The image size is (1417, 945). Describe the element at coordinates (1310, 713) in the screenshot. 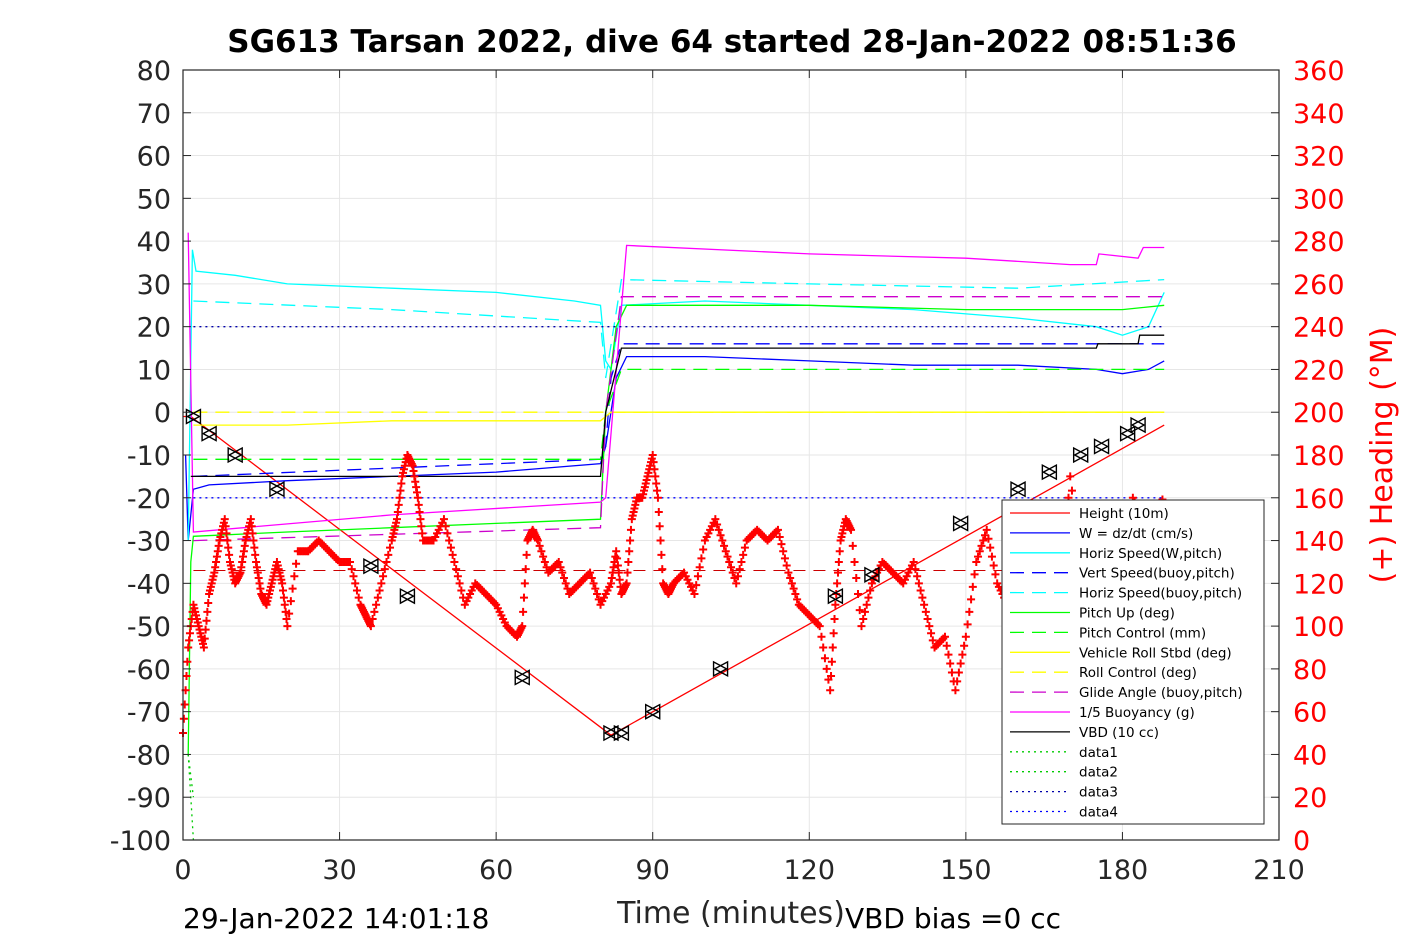

I see `right-y-tick-label: 60` at that location.